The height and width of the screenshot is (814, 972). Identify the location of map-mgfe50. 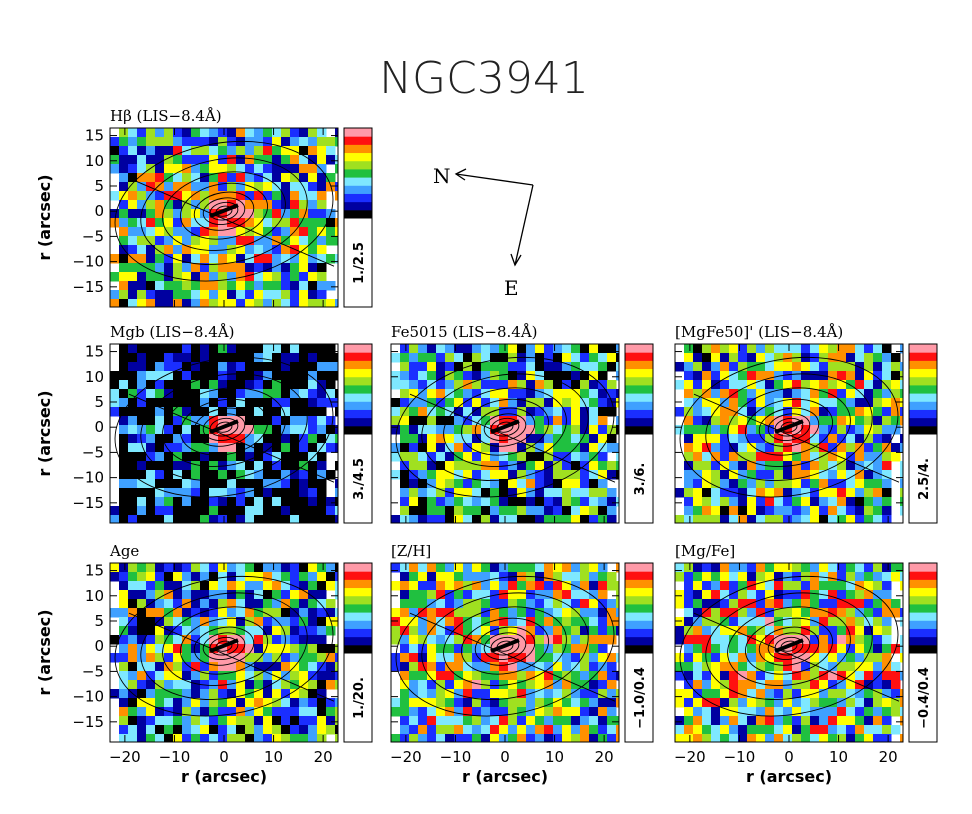
(789, 433).